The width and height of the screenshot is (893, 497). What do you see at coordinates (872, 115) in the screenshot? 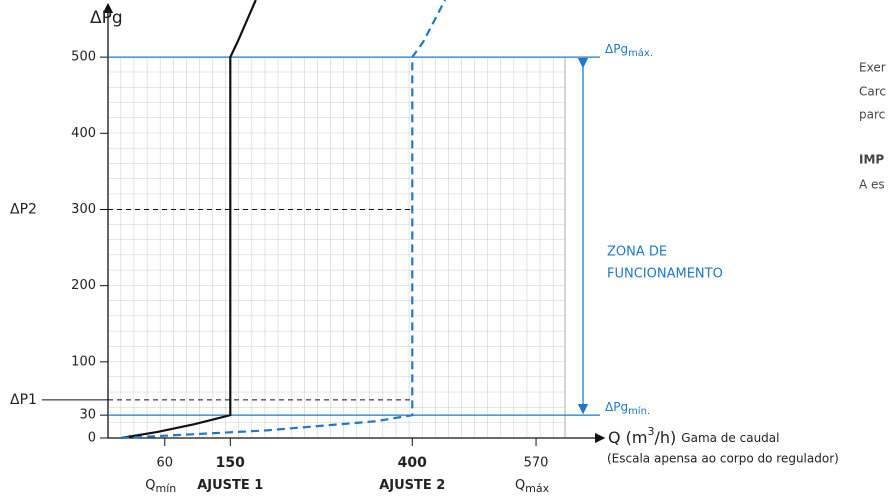
I see `side-text: parc` at bounding box center [872, 115].